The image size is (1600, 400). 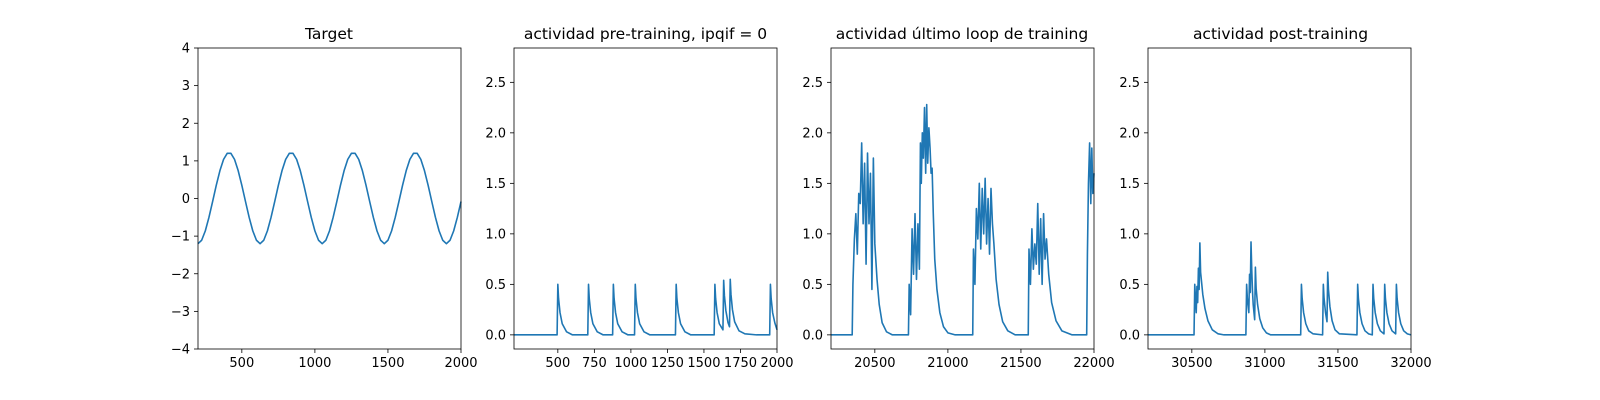 What do you see at coordinates (180, 237) in the screenshot?
I see `y-tick-label: −1` at bounding box center [180, 237].